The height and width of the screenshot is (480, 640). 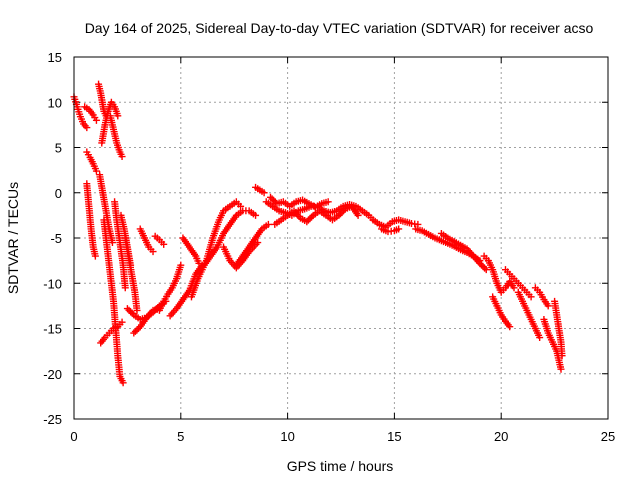 I want to click on x-axis-label: GPS time / hours, so click(x=340, y=466).